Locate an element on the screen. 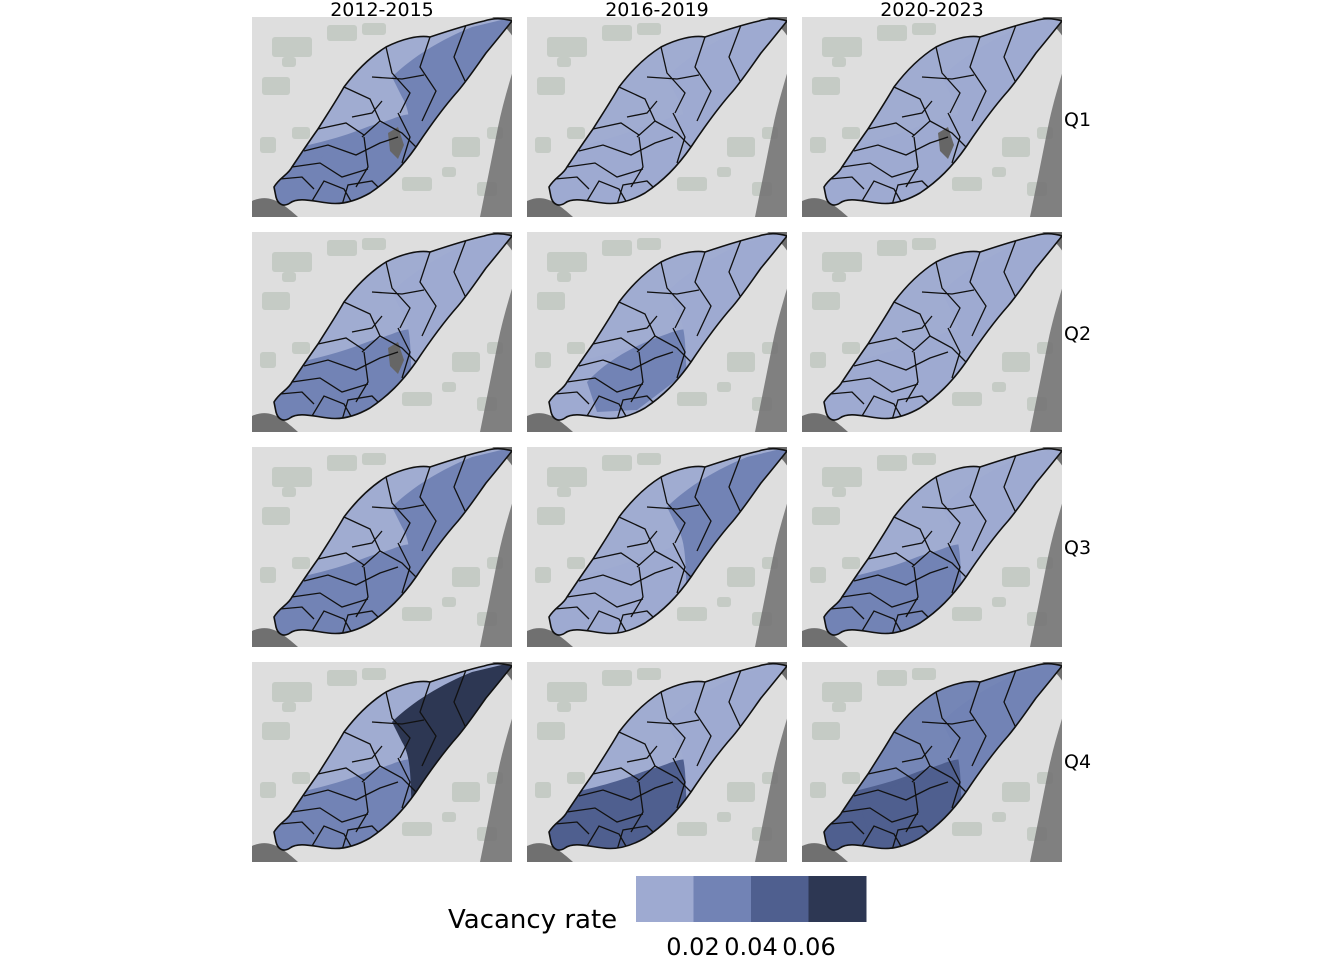 The height and width of the screenshot is (960, 1344). map-panel-q1-col2 is located at coordinates (657, 117).